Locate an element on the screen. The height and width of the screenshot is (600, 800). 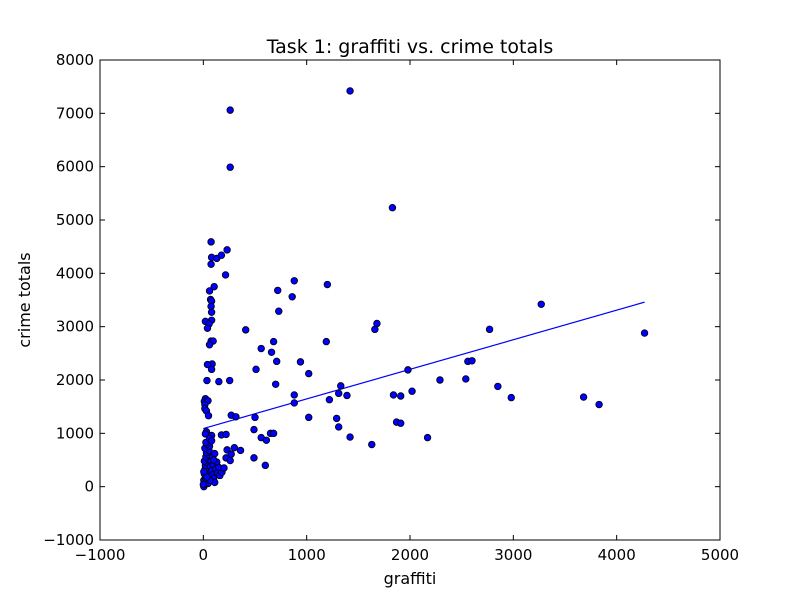
x-tick-label: −1000 is located at coordinates (100, 555).